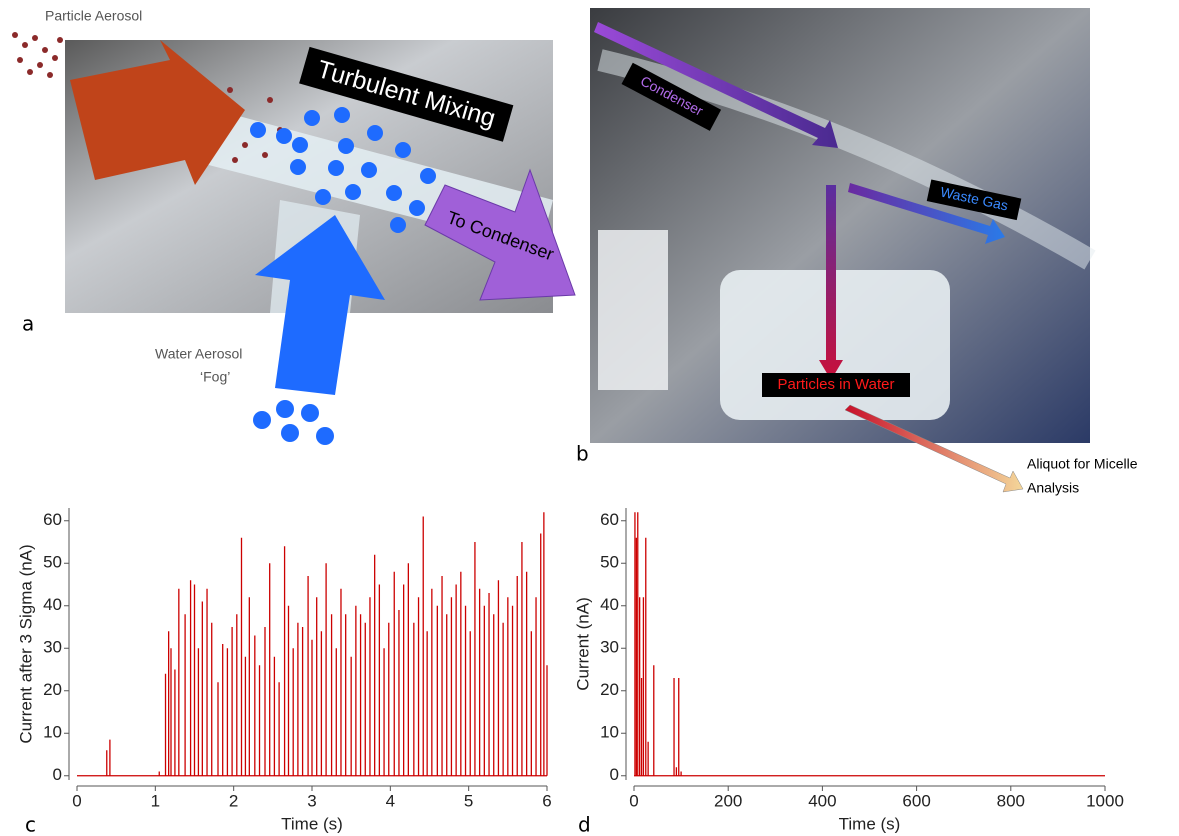 This screenshot has width=1179, height=836. I want to click on x-tick-label: 2, so click(233, 800).